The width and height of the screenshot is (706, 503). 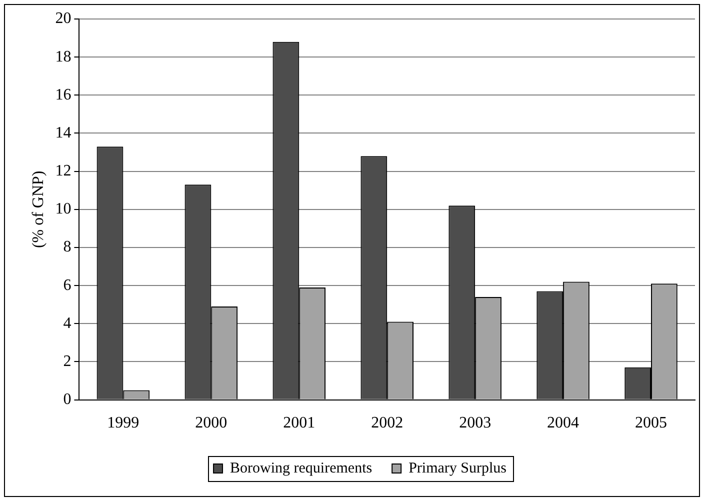 I want to click on y-tick-label: 4, so click(x=67, y=323).